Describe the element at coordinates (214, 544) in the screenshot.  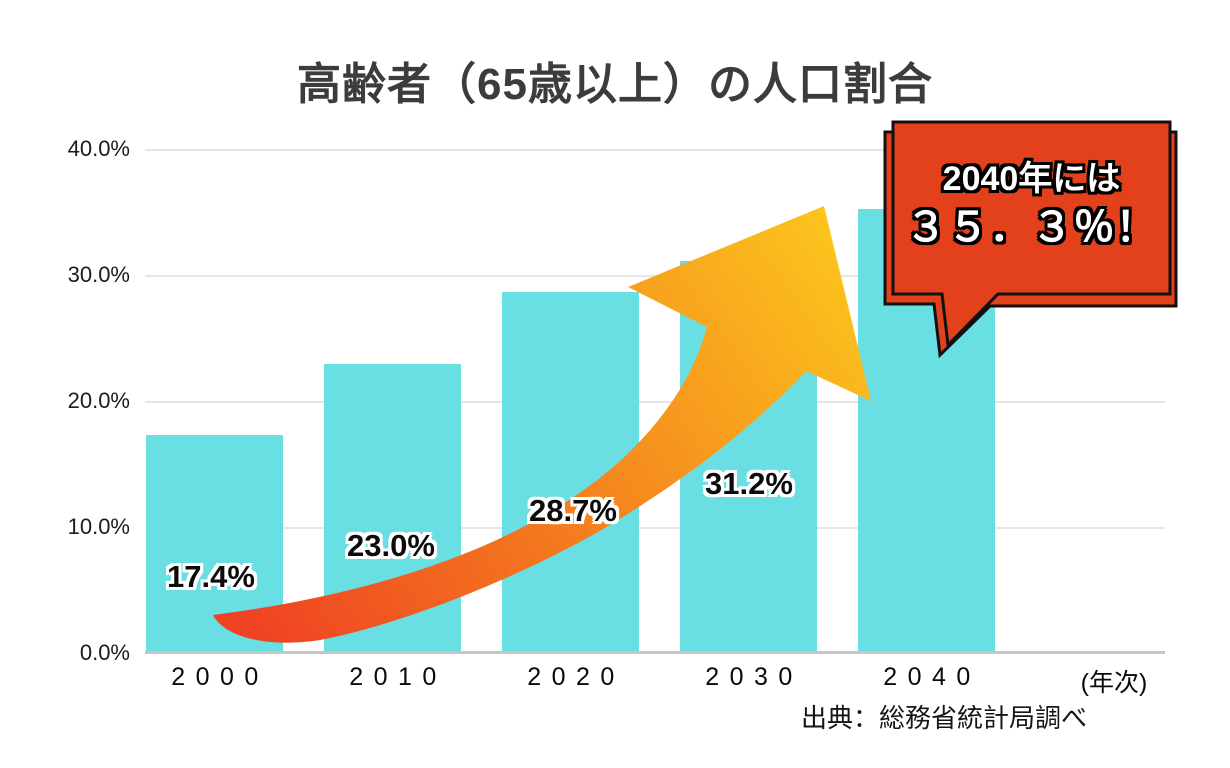
I see `bar-2000` at that location.